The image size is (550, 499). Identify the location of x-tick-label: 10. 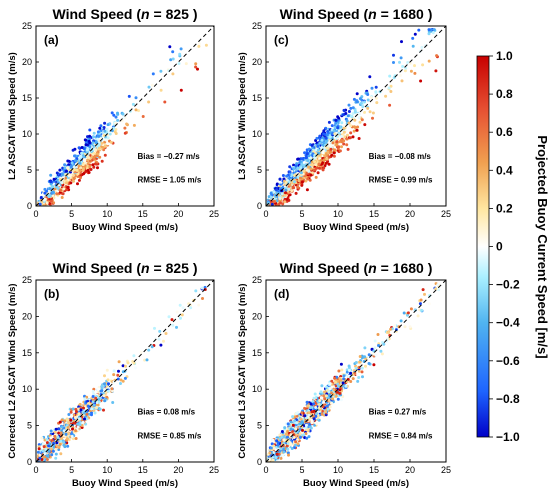
(107, 214).